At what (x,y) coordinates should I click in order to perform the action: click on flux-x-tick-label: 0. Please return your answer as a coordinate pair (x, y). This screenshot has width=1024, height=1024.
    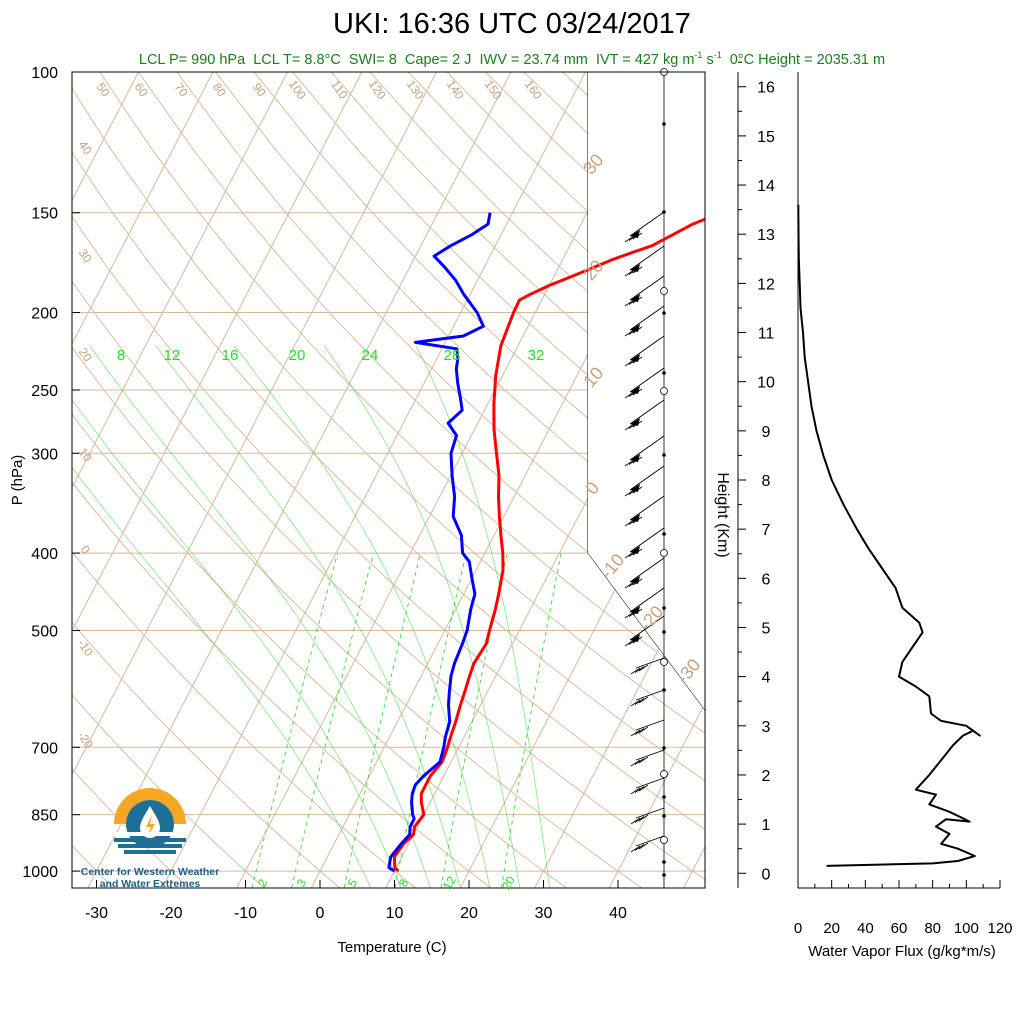
    Looking at the image, I should click on (798, 928).